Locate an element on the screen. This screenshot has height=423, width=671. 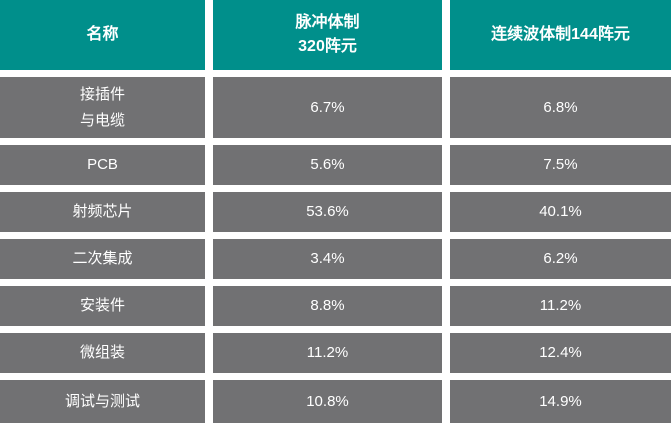
value-text: 40.1% is located at coordinates (560, 212).